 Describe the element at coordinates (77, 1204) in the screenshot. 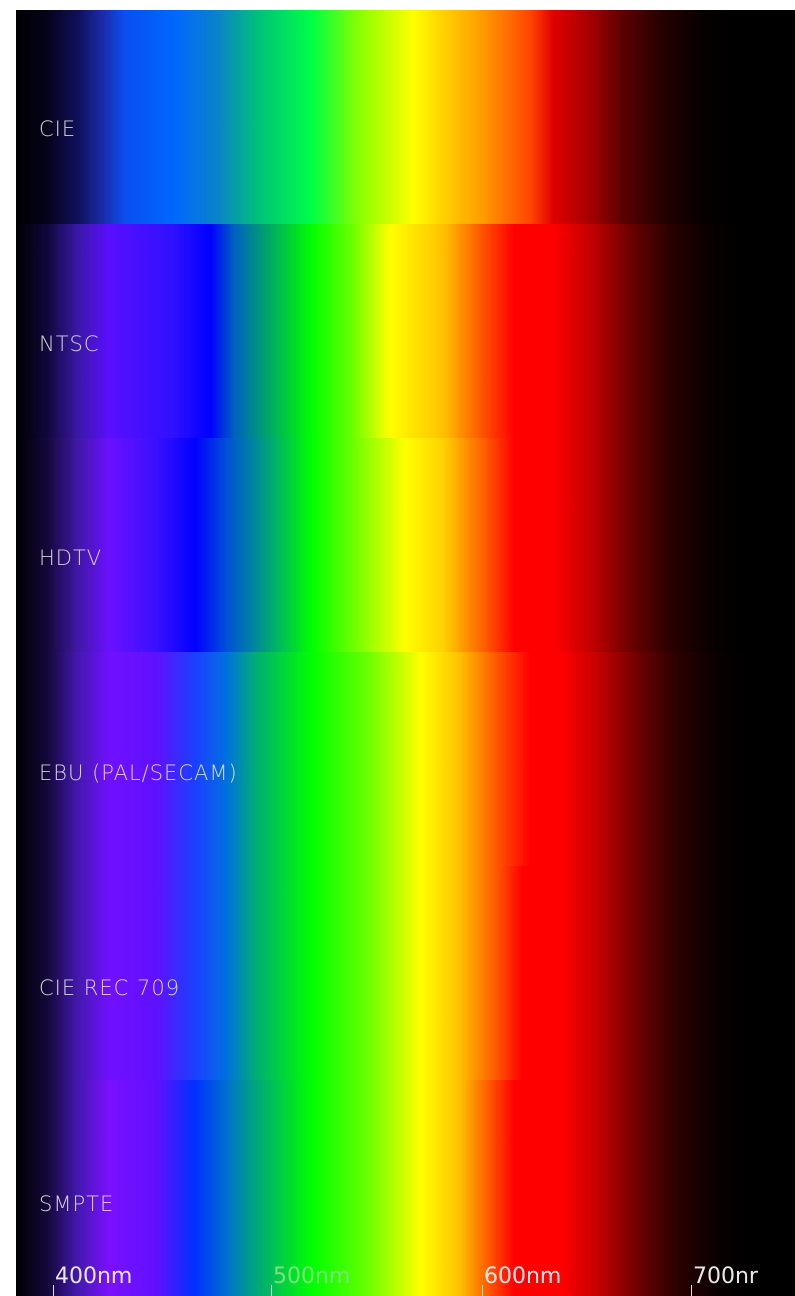

I see `band-label-smpte: SMPTE` at that location.